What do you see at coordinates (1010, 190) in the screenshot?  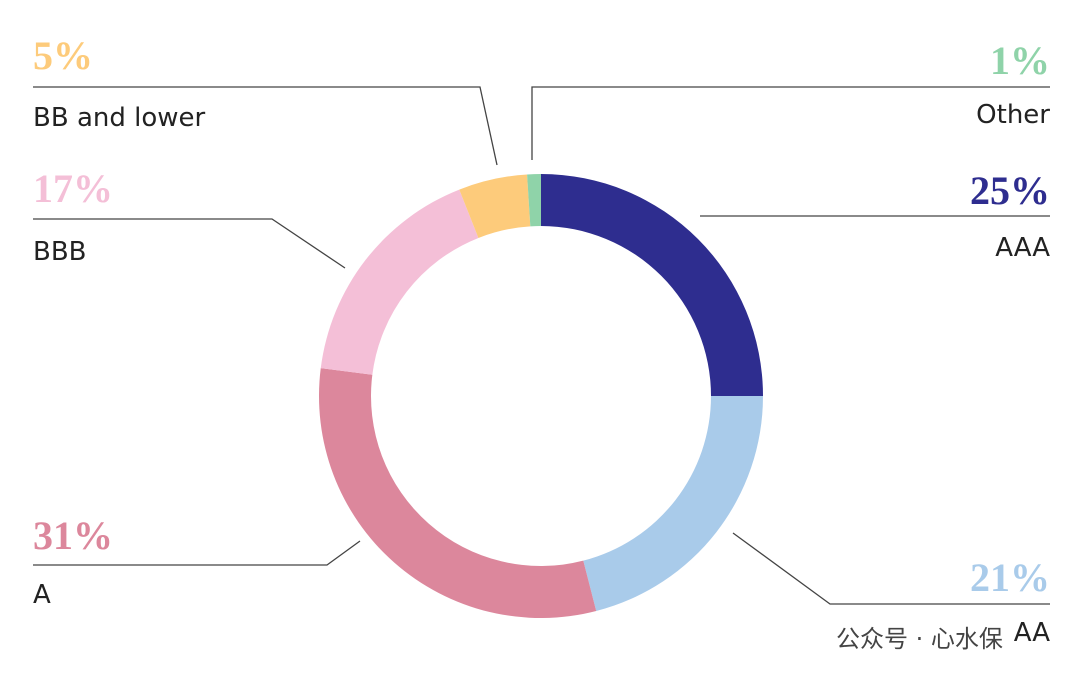 I see `value-label: 25%` at bounding box center [1010, 190].